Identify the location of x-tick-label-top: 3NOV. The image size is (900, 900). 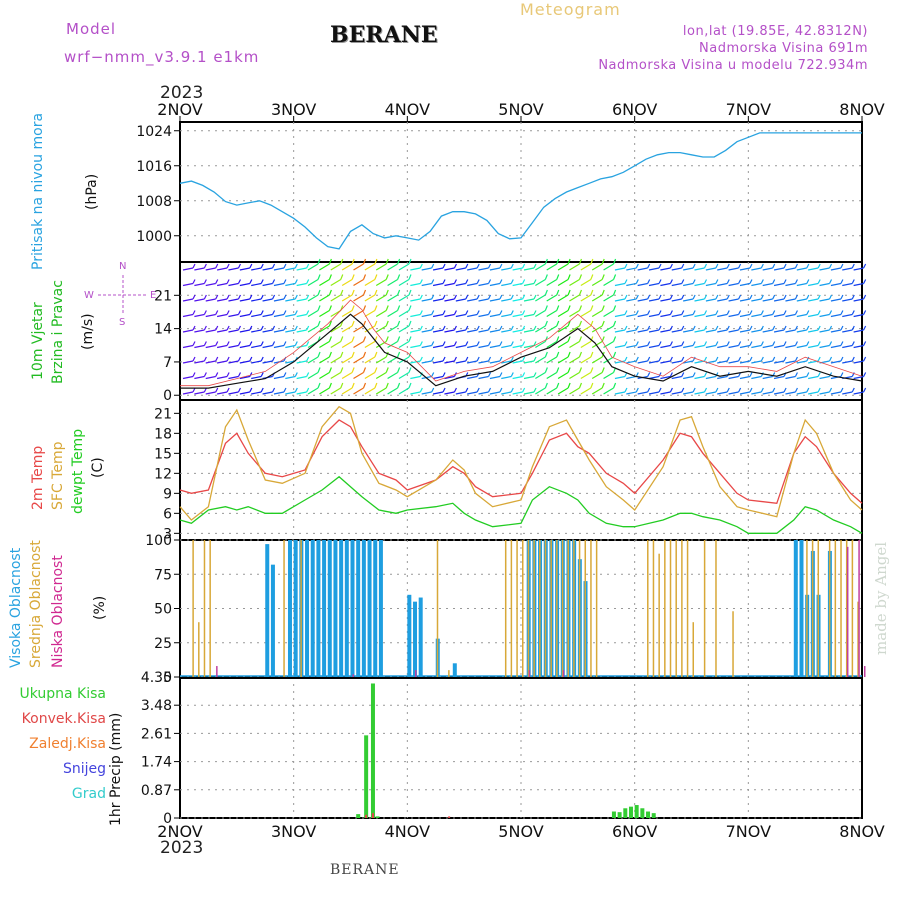
(293, 109).